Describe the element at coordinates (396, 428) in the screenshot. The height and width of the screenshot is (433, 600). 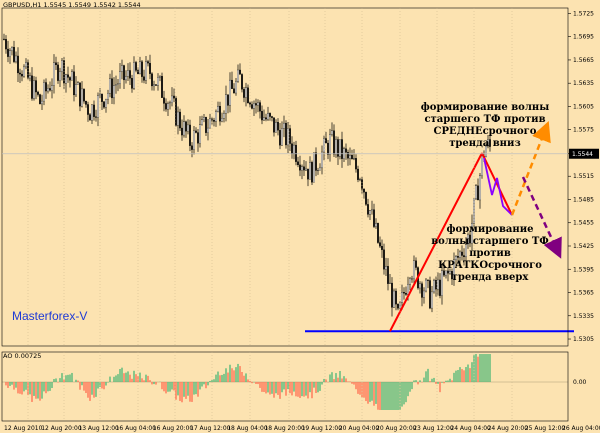
I see `time-tick-label: 20 Aug 20:00` at that location.